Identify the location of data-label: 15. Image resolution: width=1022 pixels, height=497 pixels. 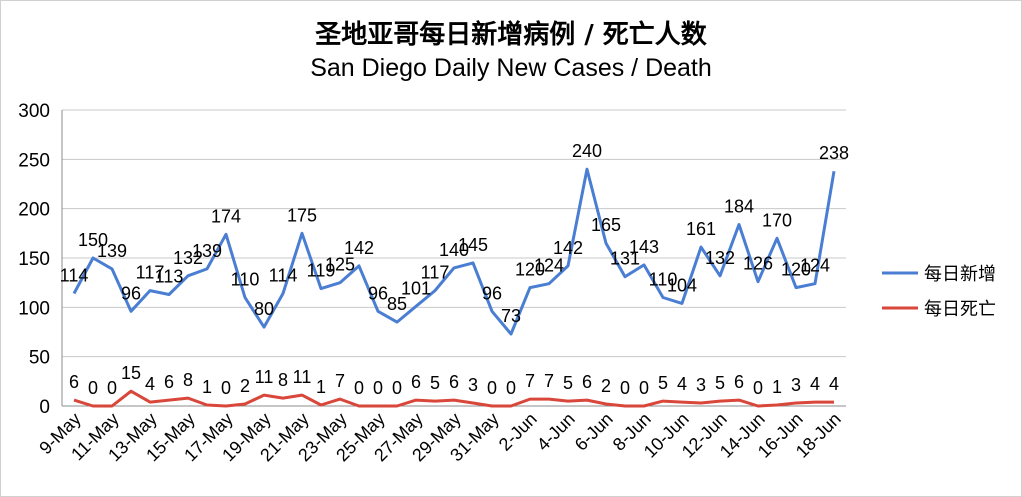
(131, 373).